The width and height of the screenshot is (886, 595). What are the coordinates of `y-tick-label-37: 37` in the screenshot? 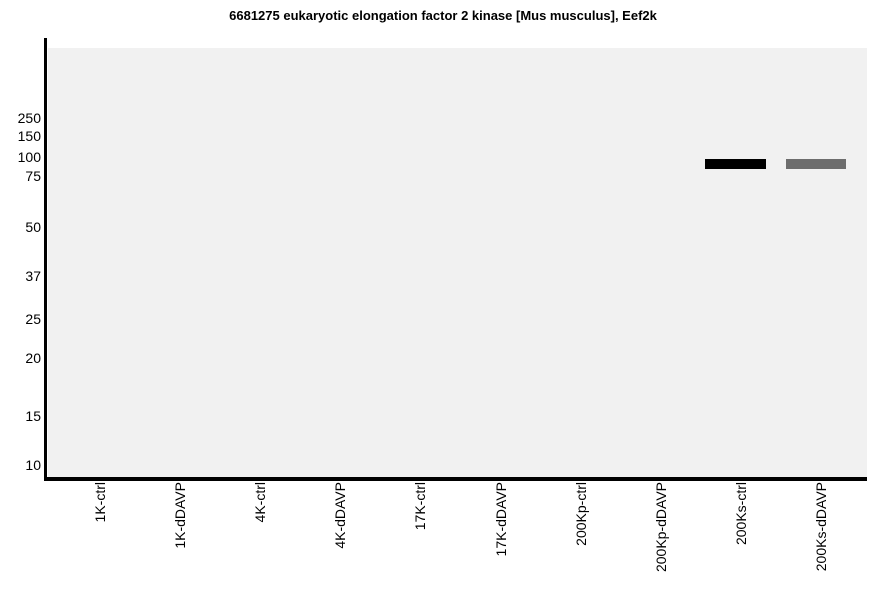 It's located at (33, 276).